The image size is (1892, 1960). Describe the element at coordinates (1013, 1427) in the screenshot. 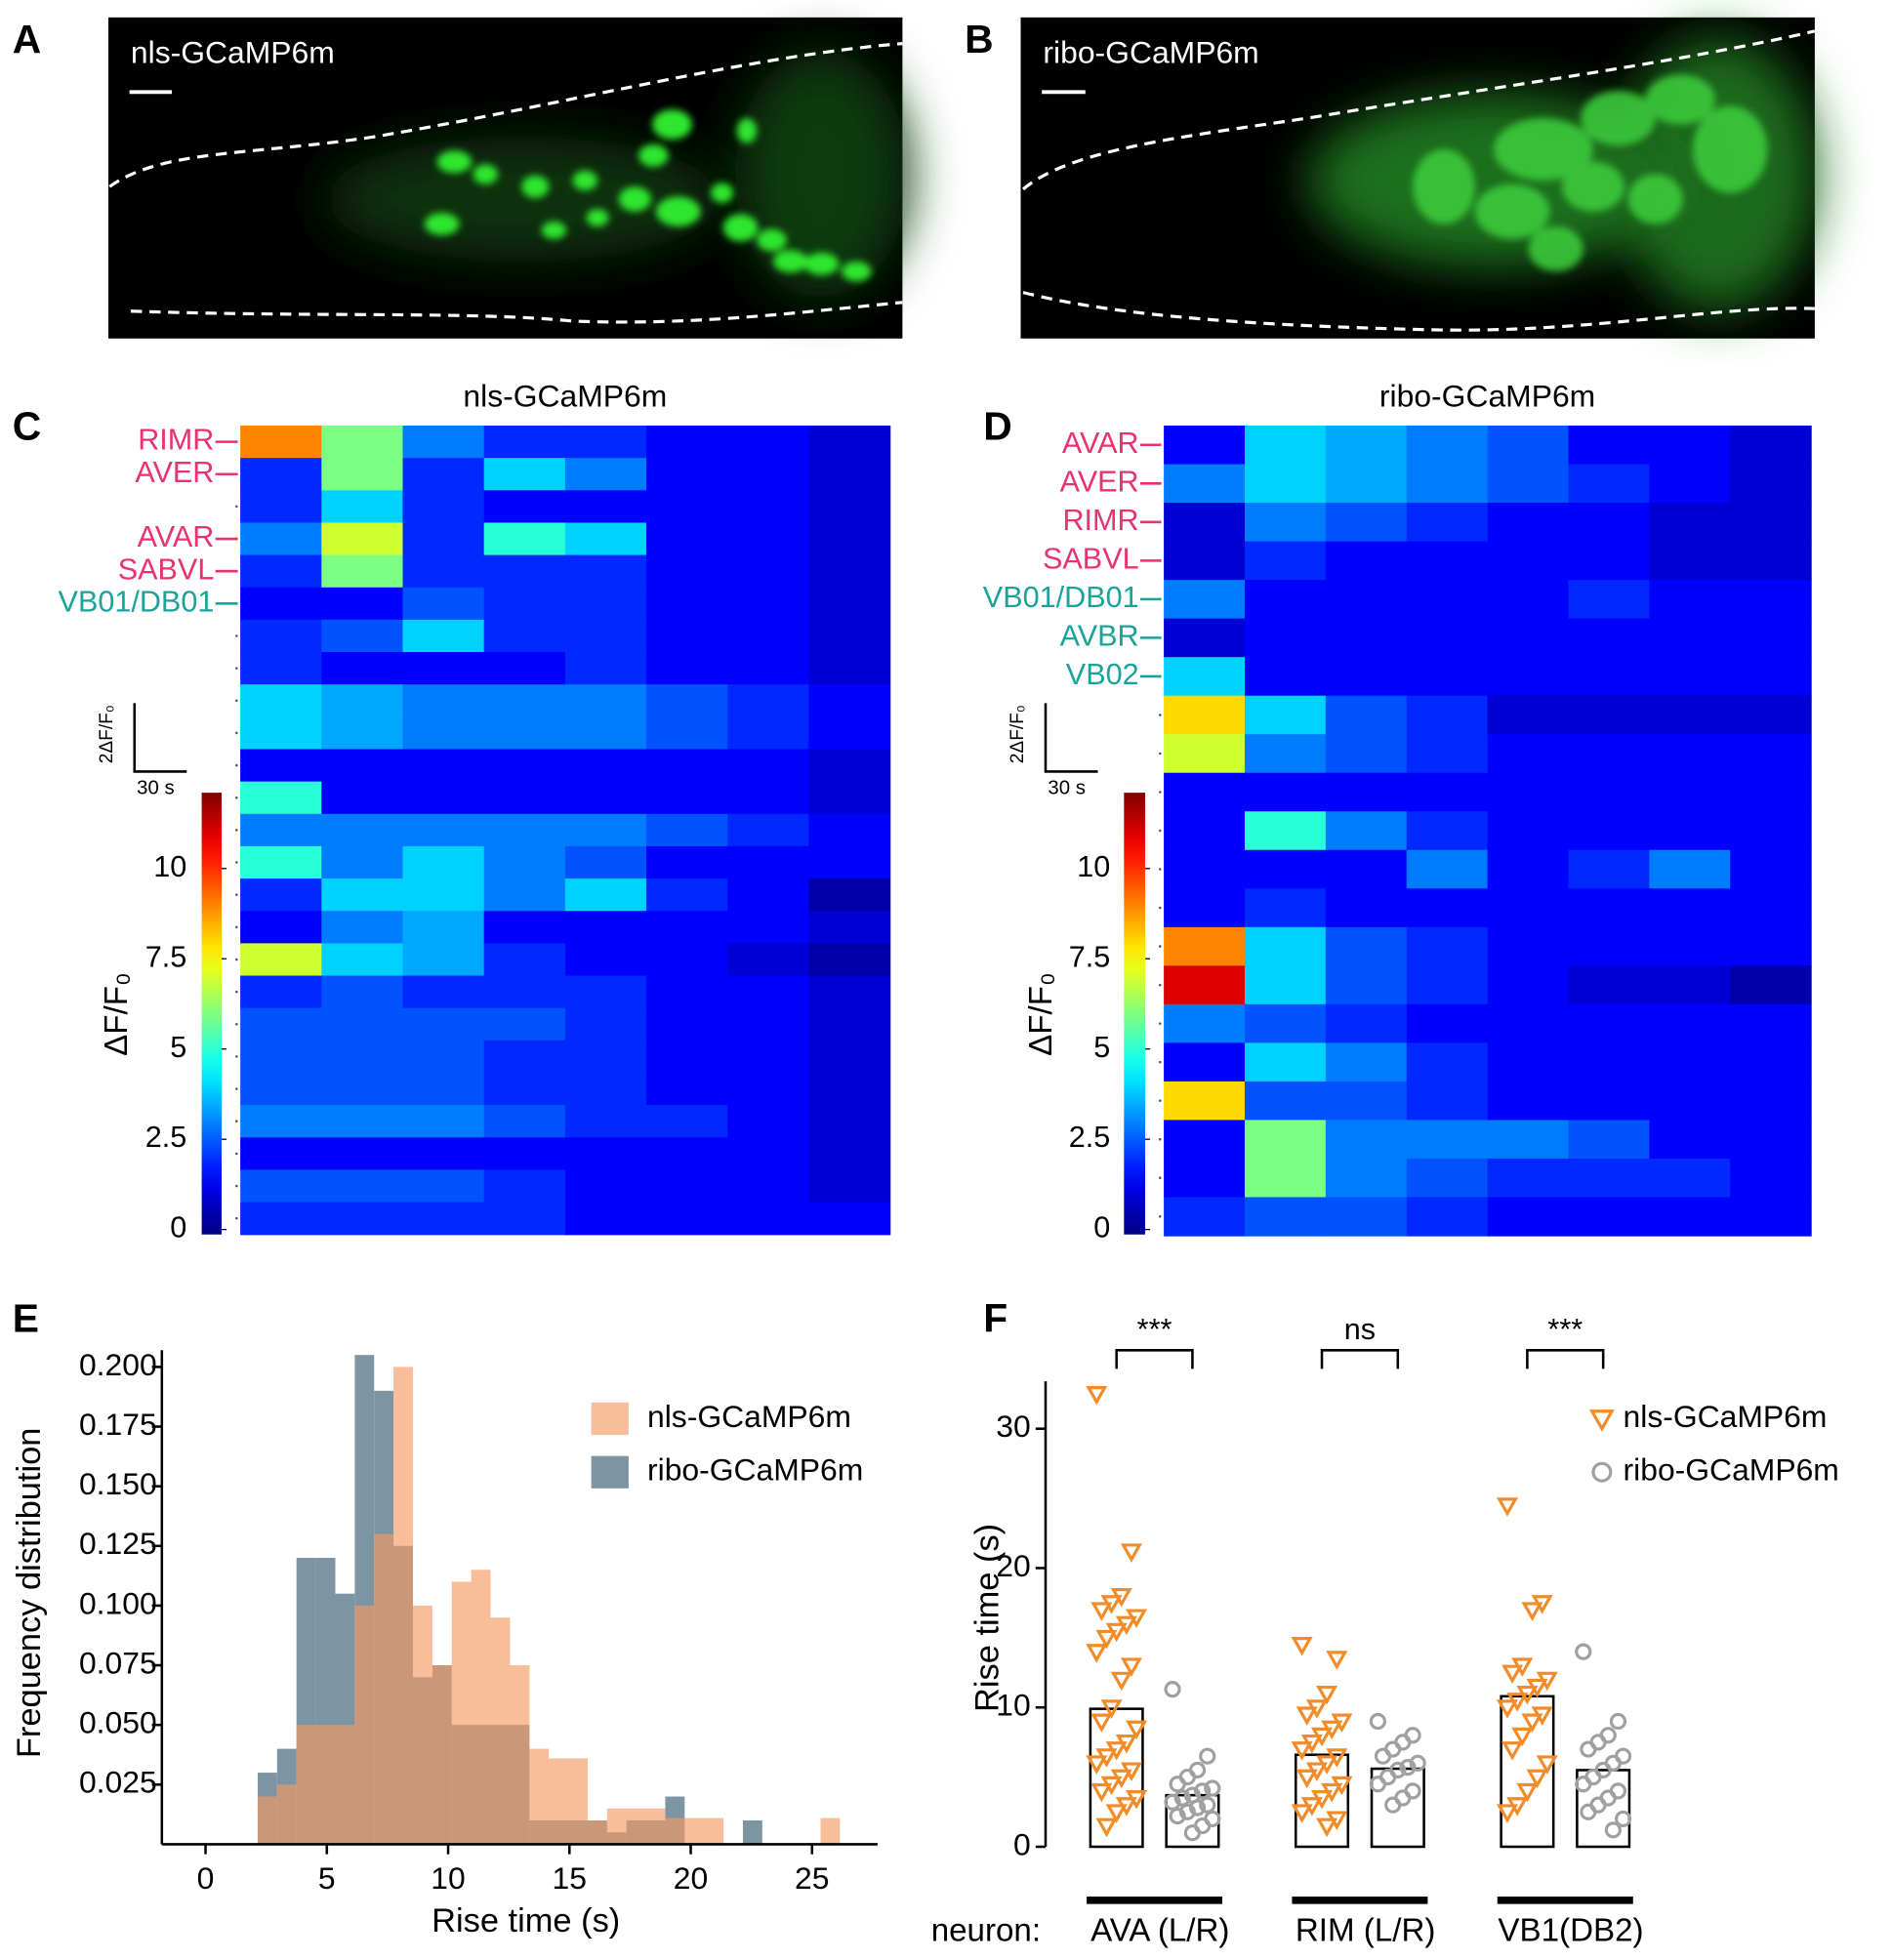

I see `y-tick-label: 30` at that location.